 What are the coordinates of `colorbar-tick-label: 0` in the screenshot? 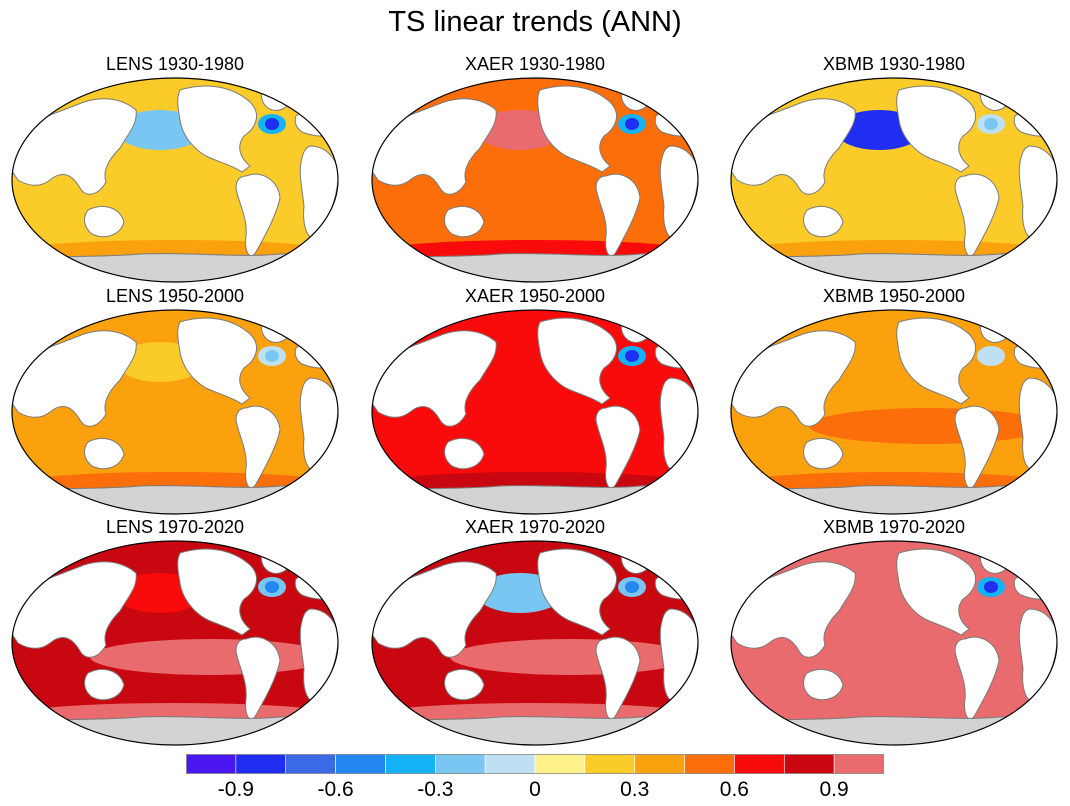 It's located at (535, 789).